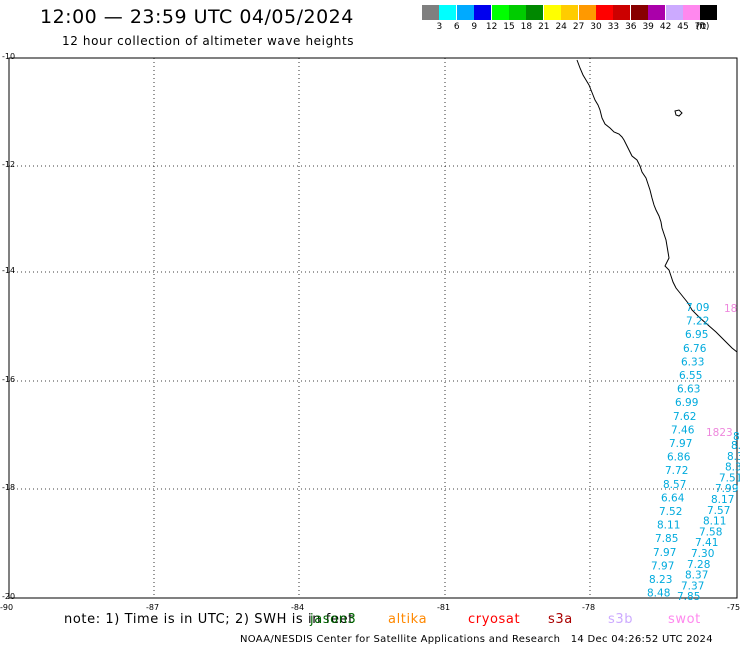 The height and width of the screenshot is (650, 740). I want to click on colorbar-label: 24, so click(561, 27).